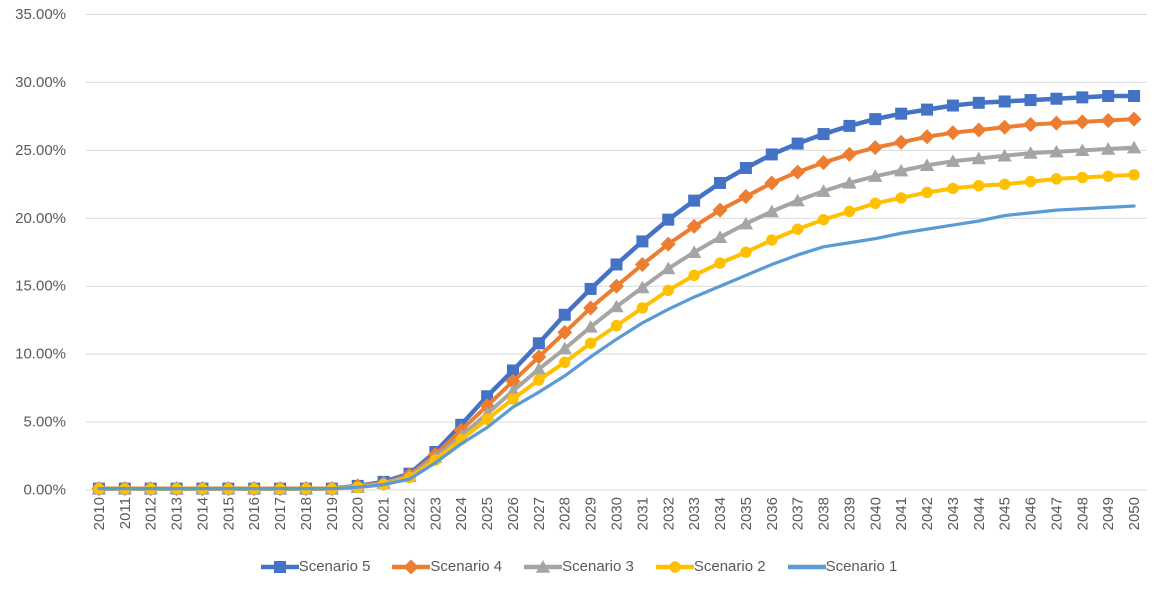 The height and width of the screenshot is (592, 1158). I want to click on x-tick-label: 2040, so click(875, 513).